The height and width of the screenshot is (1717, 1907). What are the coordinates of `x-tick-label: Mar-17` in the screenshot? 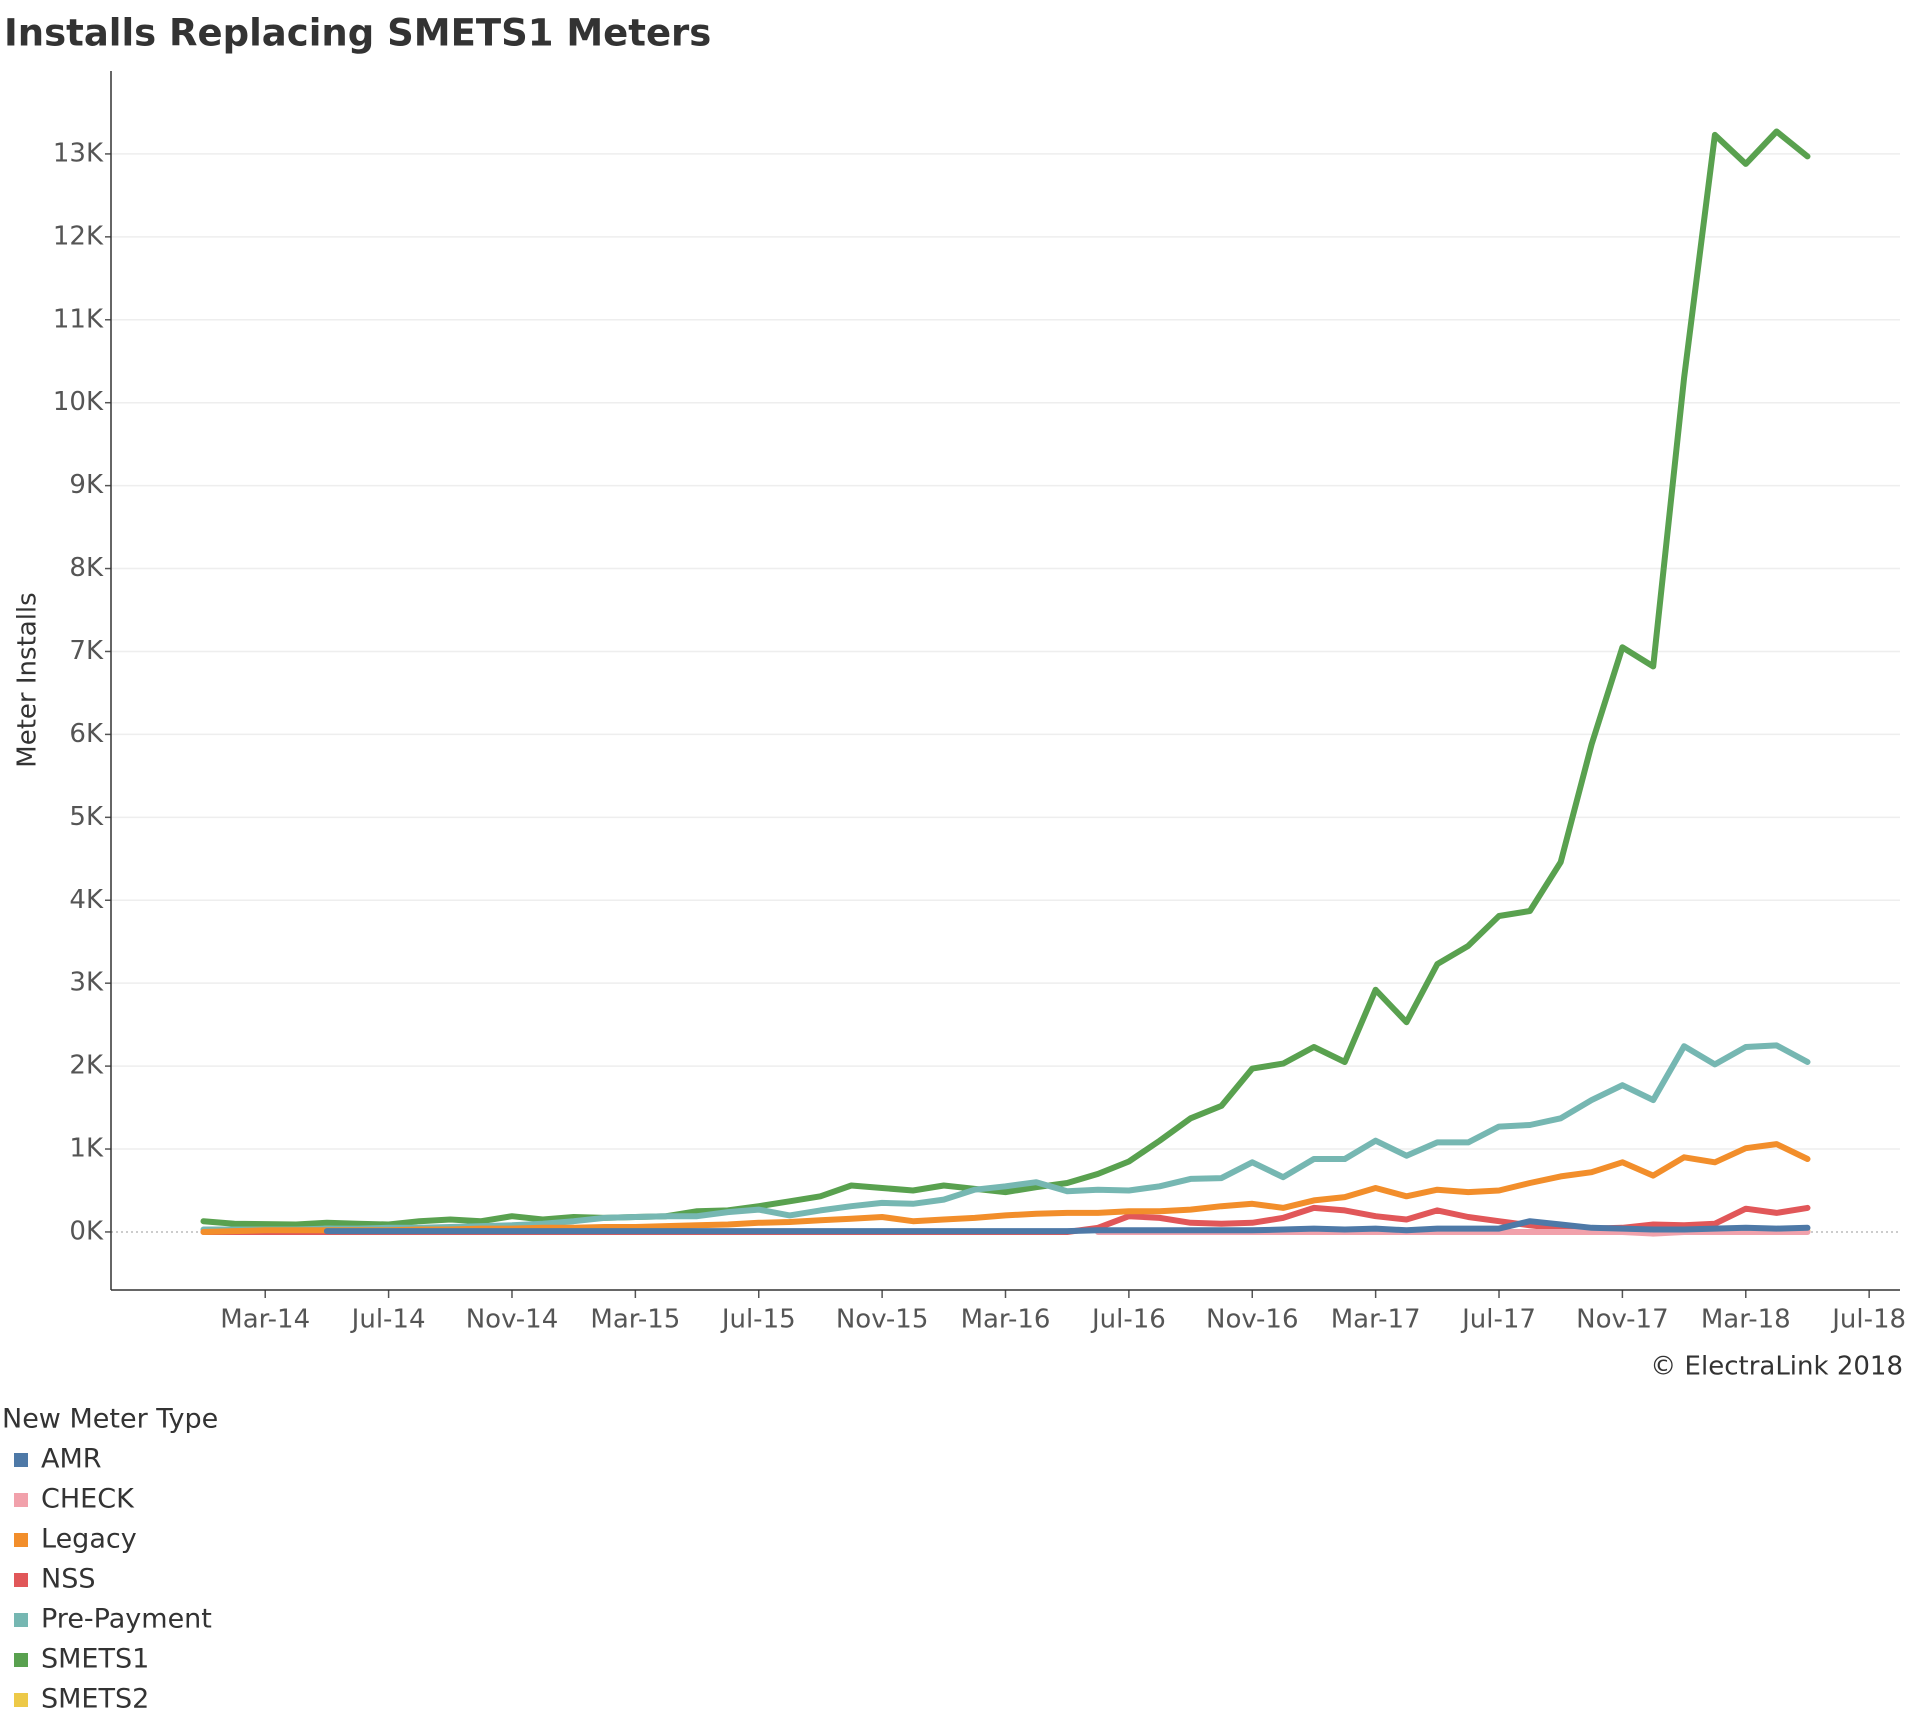 It's located at (1376, 1320).